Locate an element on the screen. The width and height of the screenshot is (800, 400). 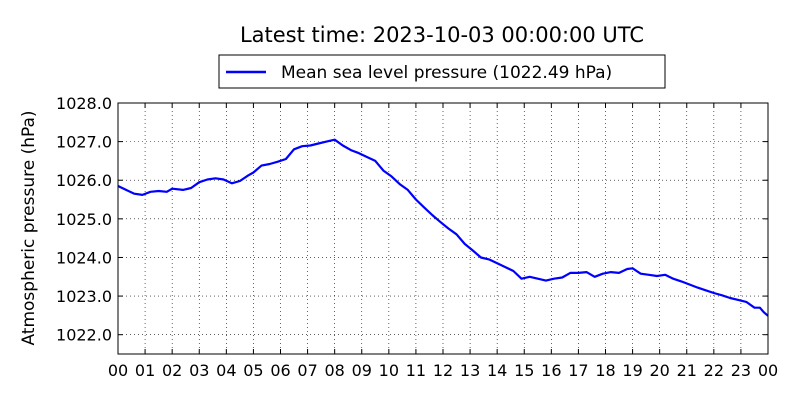
x-tick-label: 19 is located at coordinates (632, 370).